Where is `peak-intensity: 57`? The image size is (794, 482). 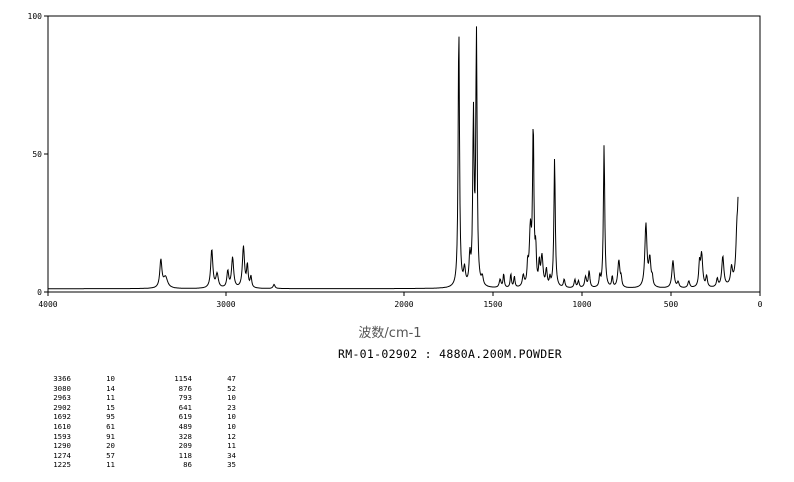 peak-intensity: 57 is located at coordinates (110, 455).